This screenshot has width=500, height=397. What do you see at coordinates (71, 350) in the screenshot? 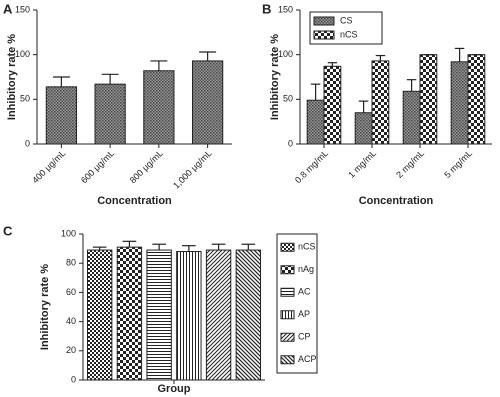
I see `y-tick-label: 20` at bounding box center [71, 350].